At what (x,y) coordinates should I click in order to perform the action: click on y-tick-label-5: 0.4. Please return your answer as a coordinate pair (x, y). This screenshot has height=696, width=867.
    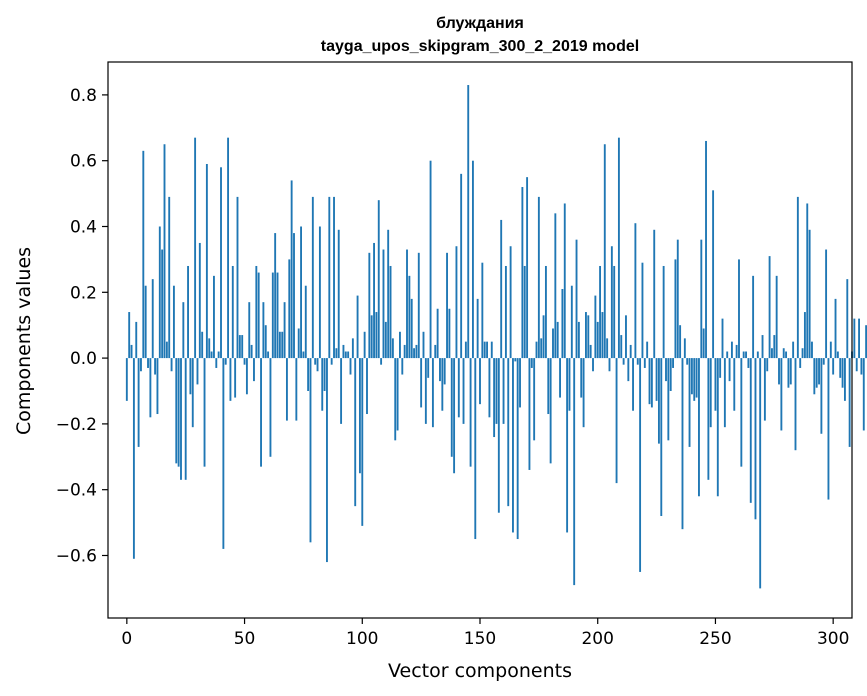
    Looking at the image, I should click on (83, 227).